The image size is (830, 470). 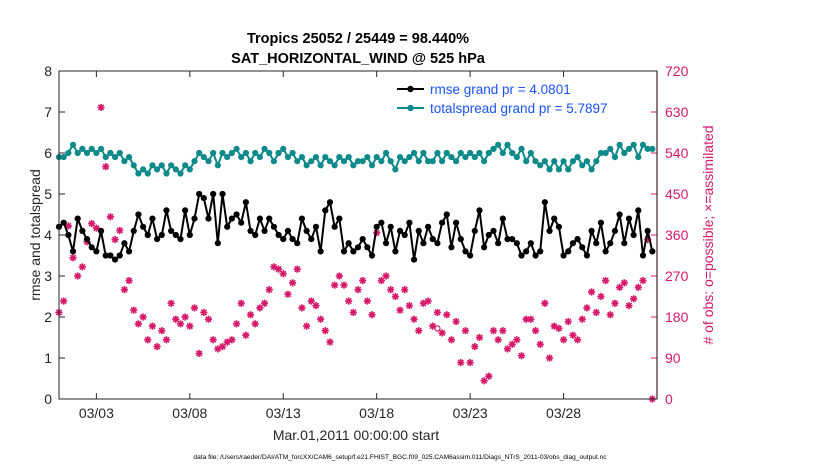 What do you see at coordinates (677, 194) in the screenshot?
I see `y-tick-label-right: 450` at bounding box center [677, 194].